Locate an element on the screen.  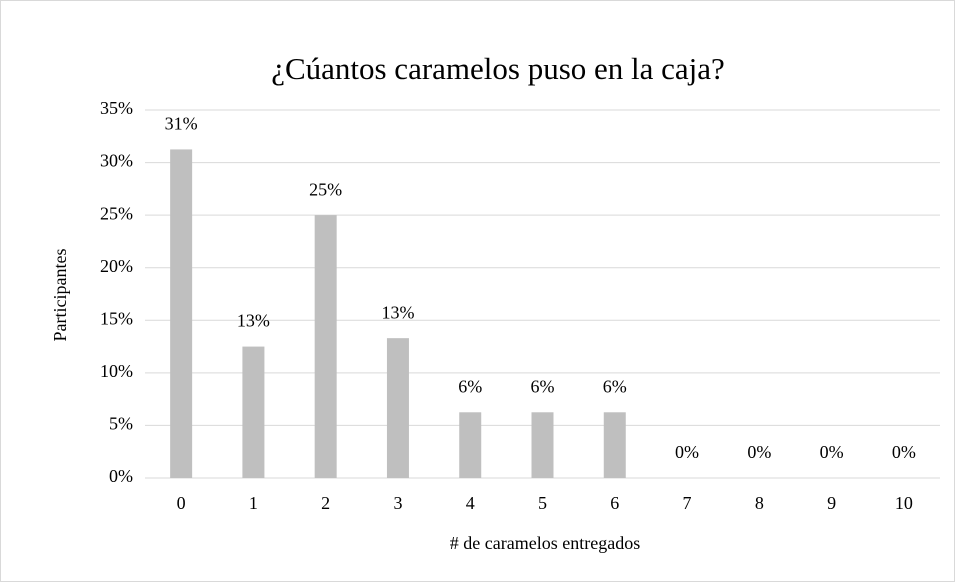
x-tick-label: 2 is located at coordinates (325, 503).